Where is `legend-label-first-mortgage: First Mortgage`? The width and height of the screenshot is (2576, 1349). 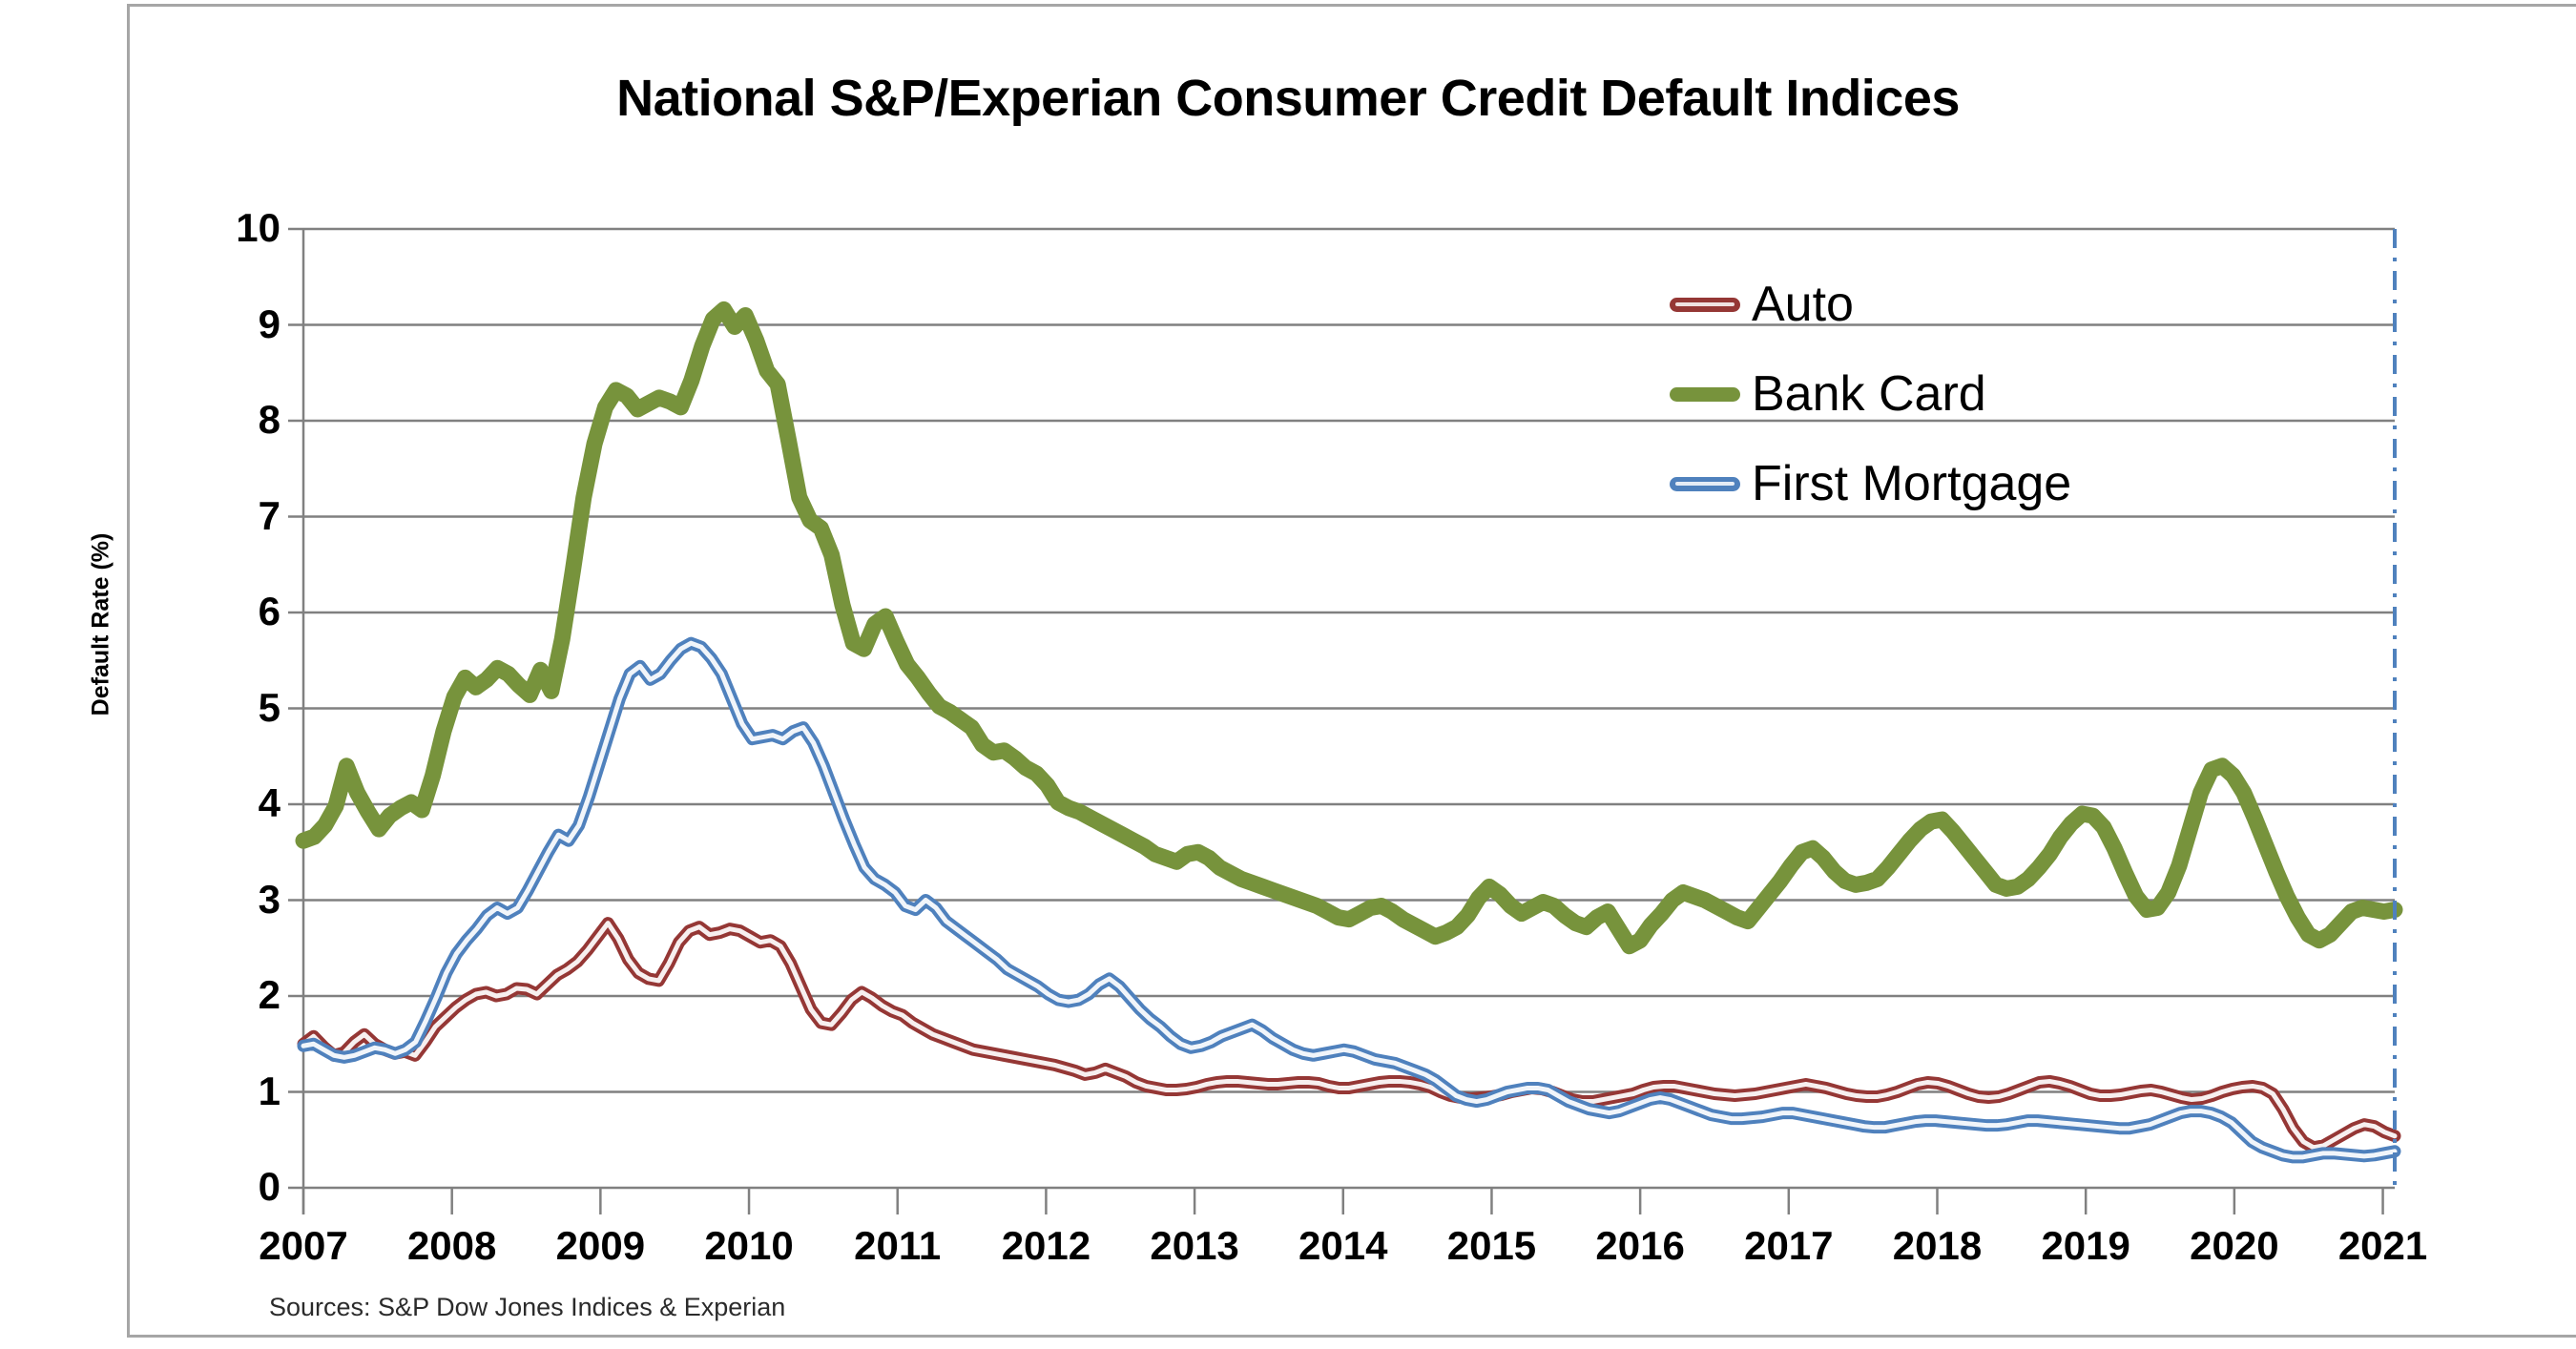 legend-label-first-mortgage: First Mortgage is located at coordinates (1912, 483).